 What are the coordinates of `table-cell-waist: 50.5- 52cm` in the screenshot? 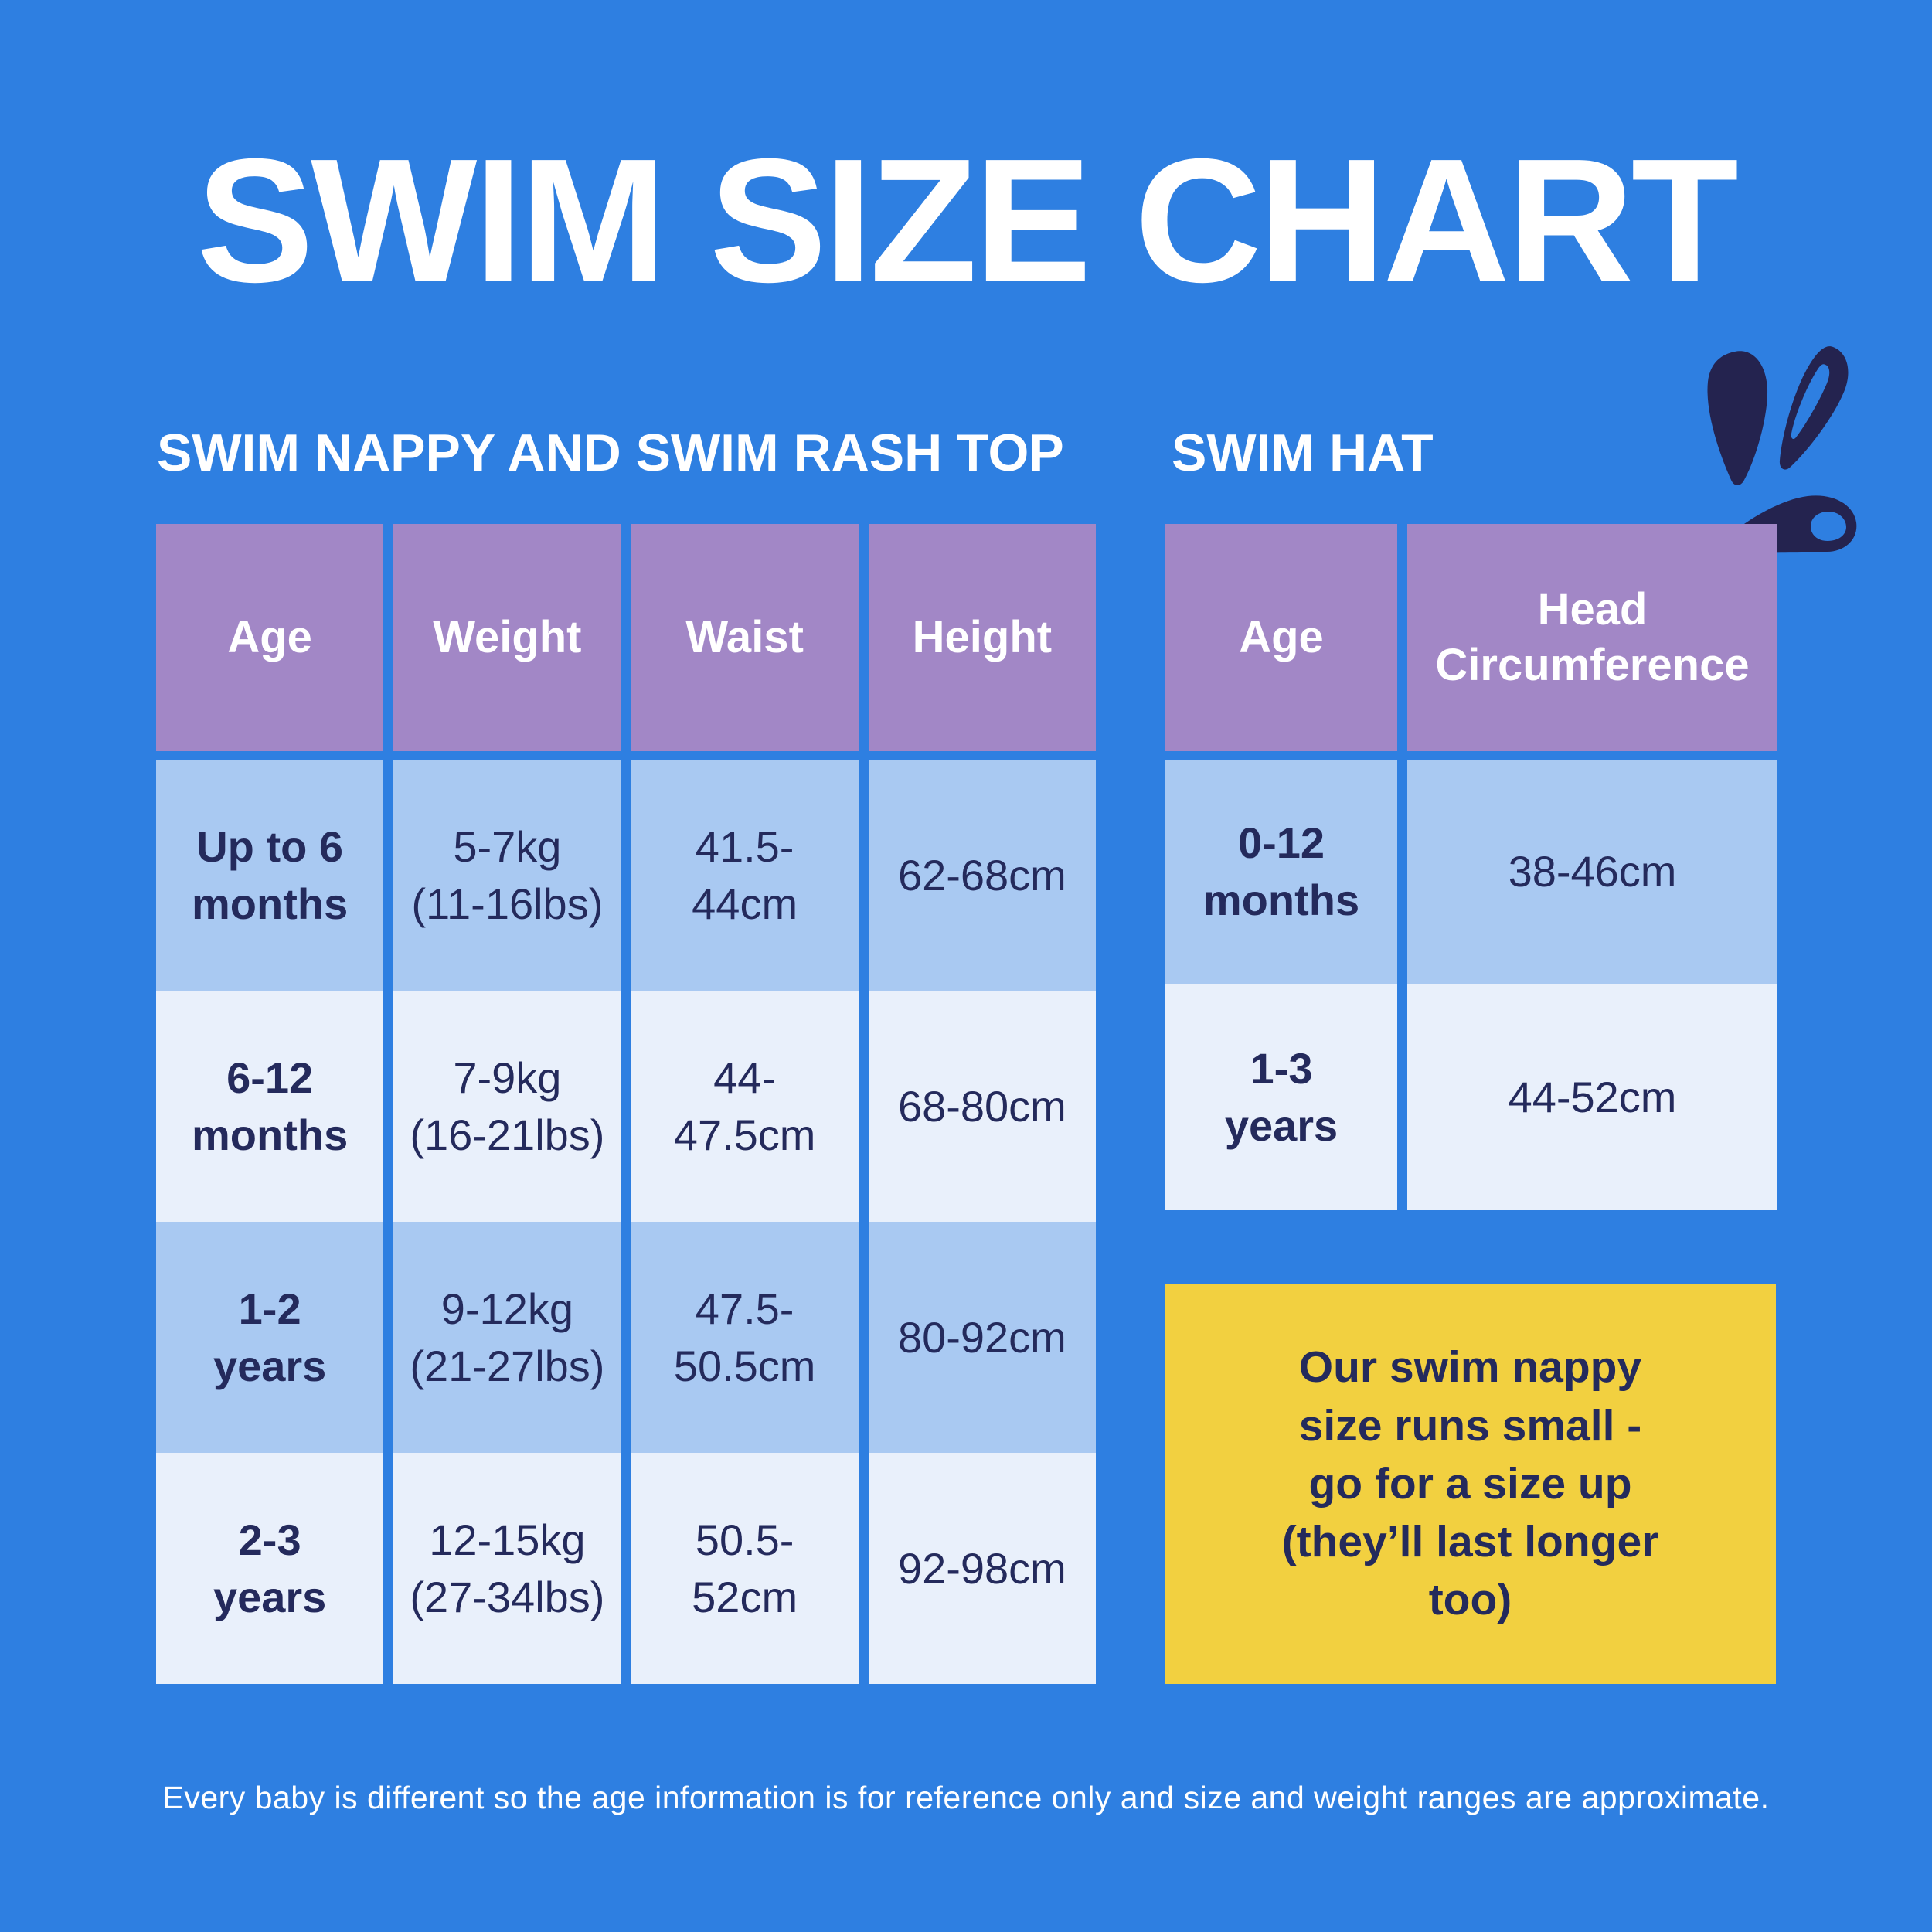 It's located at (745, 1568).